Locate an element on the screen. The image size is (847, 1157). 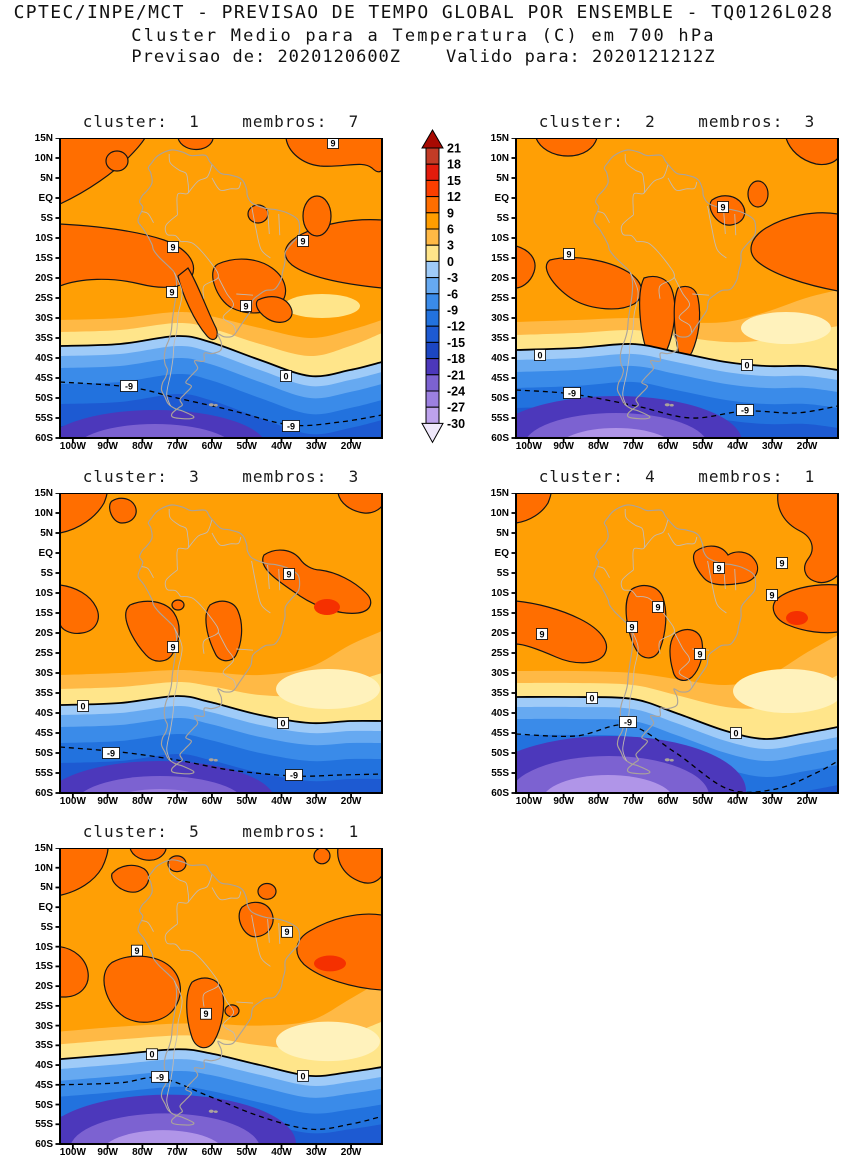
cluster-2-map: 9 9 0 0 -9 -9 is located at coordinates (675, 290).